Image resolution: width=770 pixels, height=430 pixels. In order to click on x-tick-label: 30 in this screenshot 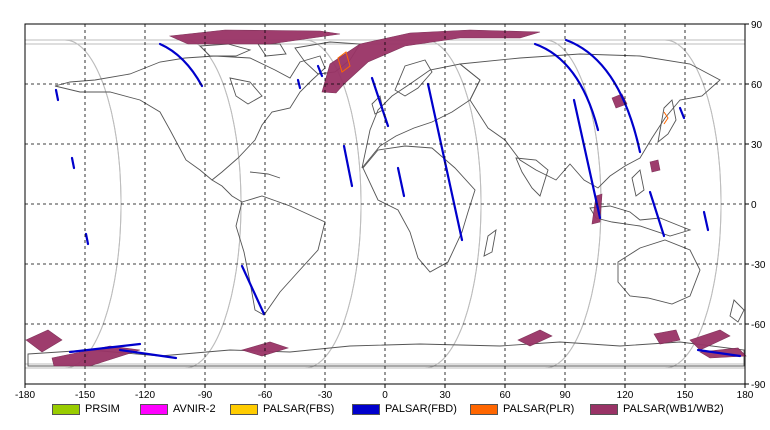, I will do `click(445, 395)`.